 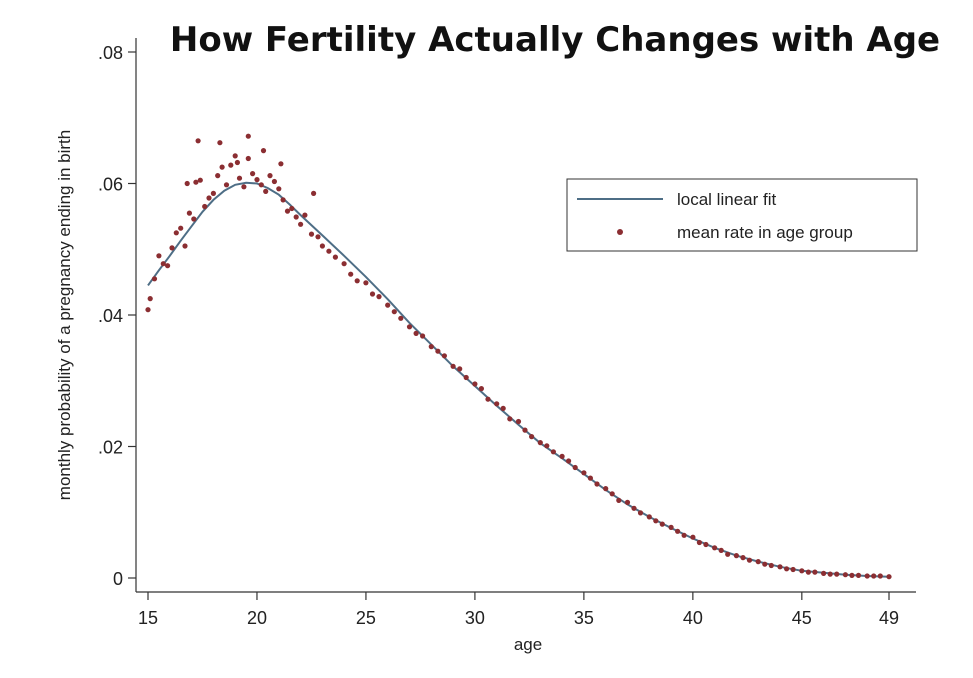 I want to click on legend-label-fit: local linear fit, so click(x=726, y=199).